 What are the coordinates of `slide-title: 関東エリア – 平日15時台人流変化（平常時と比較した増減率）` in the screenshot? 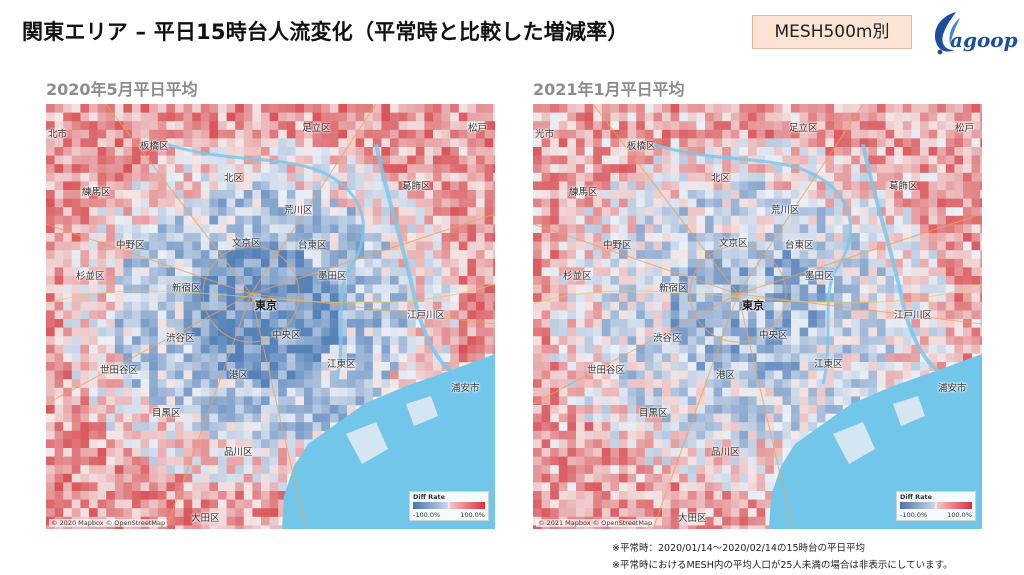 It's located at (325, 32).